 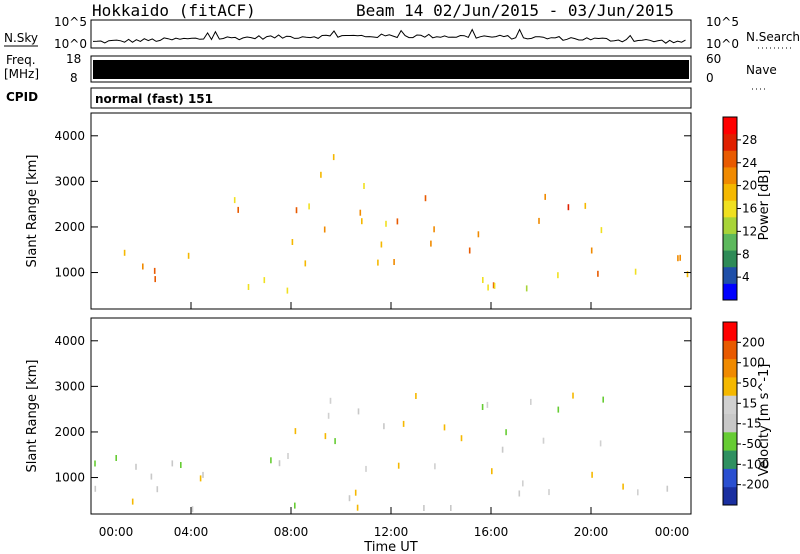 I want to click on freq-strip: Freq. [MHz] 18 8 60 0 Nave, so click(x=390, y=71).